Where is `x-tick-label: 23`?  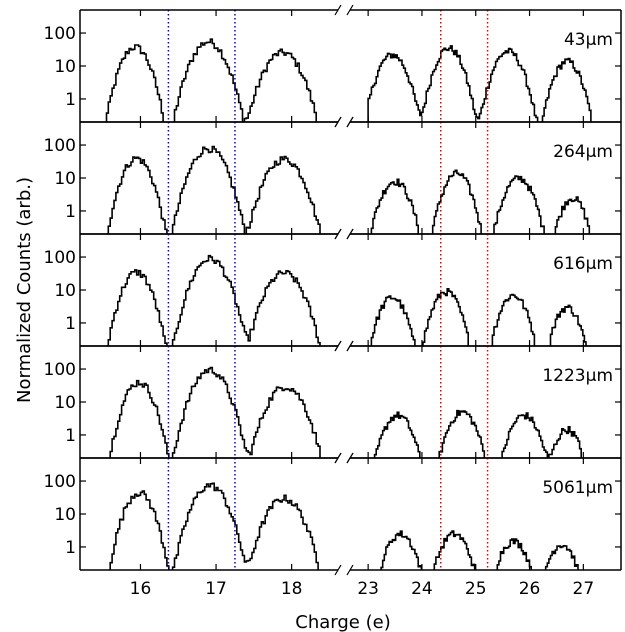 x-tick-label: 23 is located at coordinates (368, 589).